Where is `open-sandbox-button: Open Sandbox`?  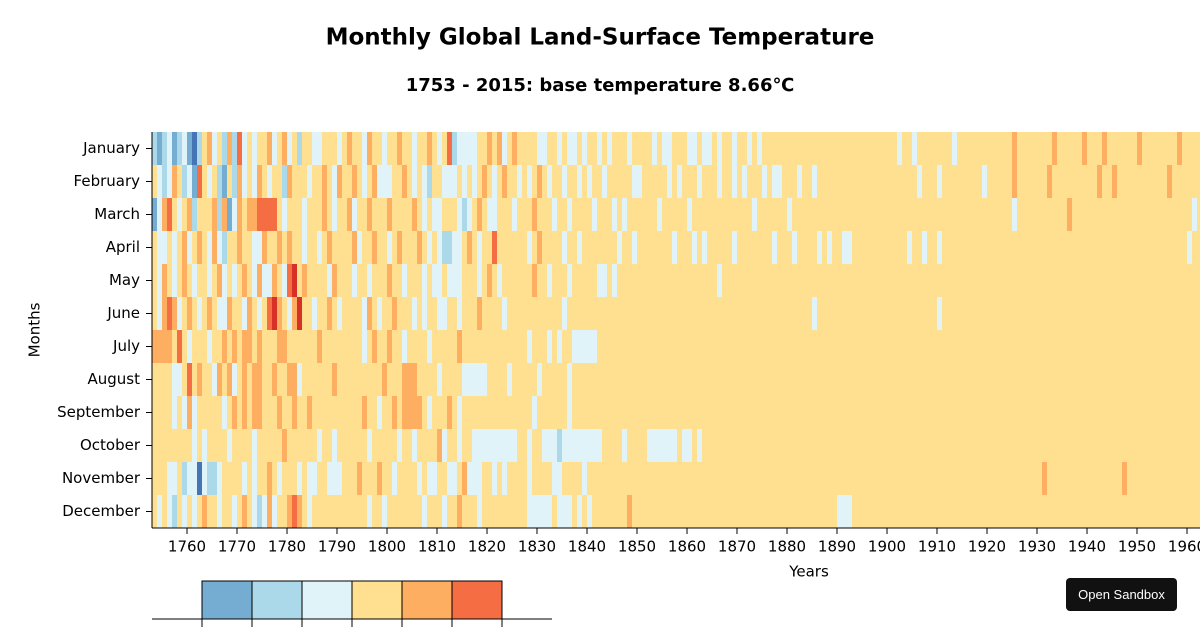 open-sandbox-button: Open Sandbox is located at coordinates (1121, 594).